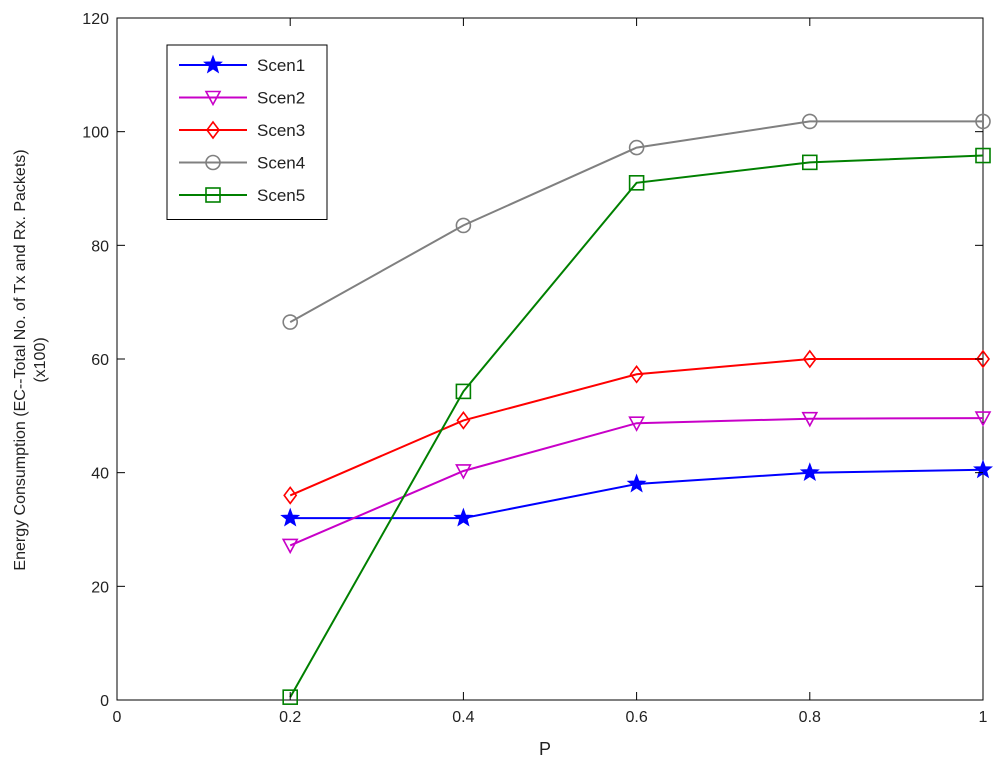  What do you see at coordinates (95, 133) in the screenshot?
I see `y-tick-label: 100` at bounding box center [95, 133].